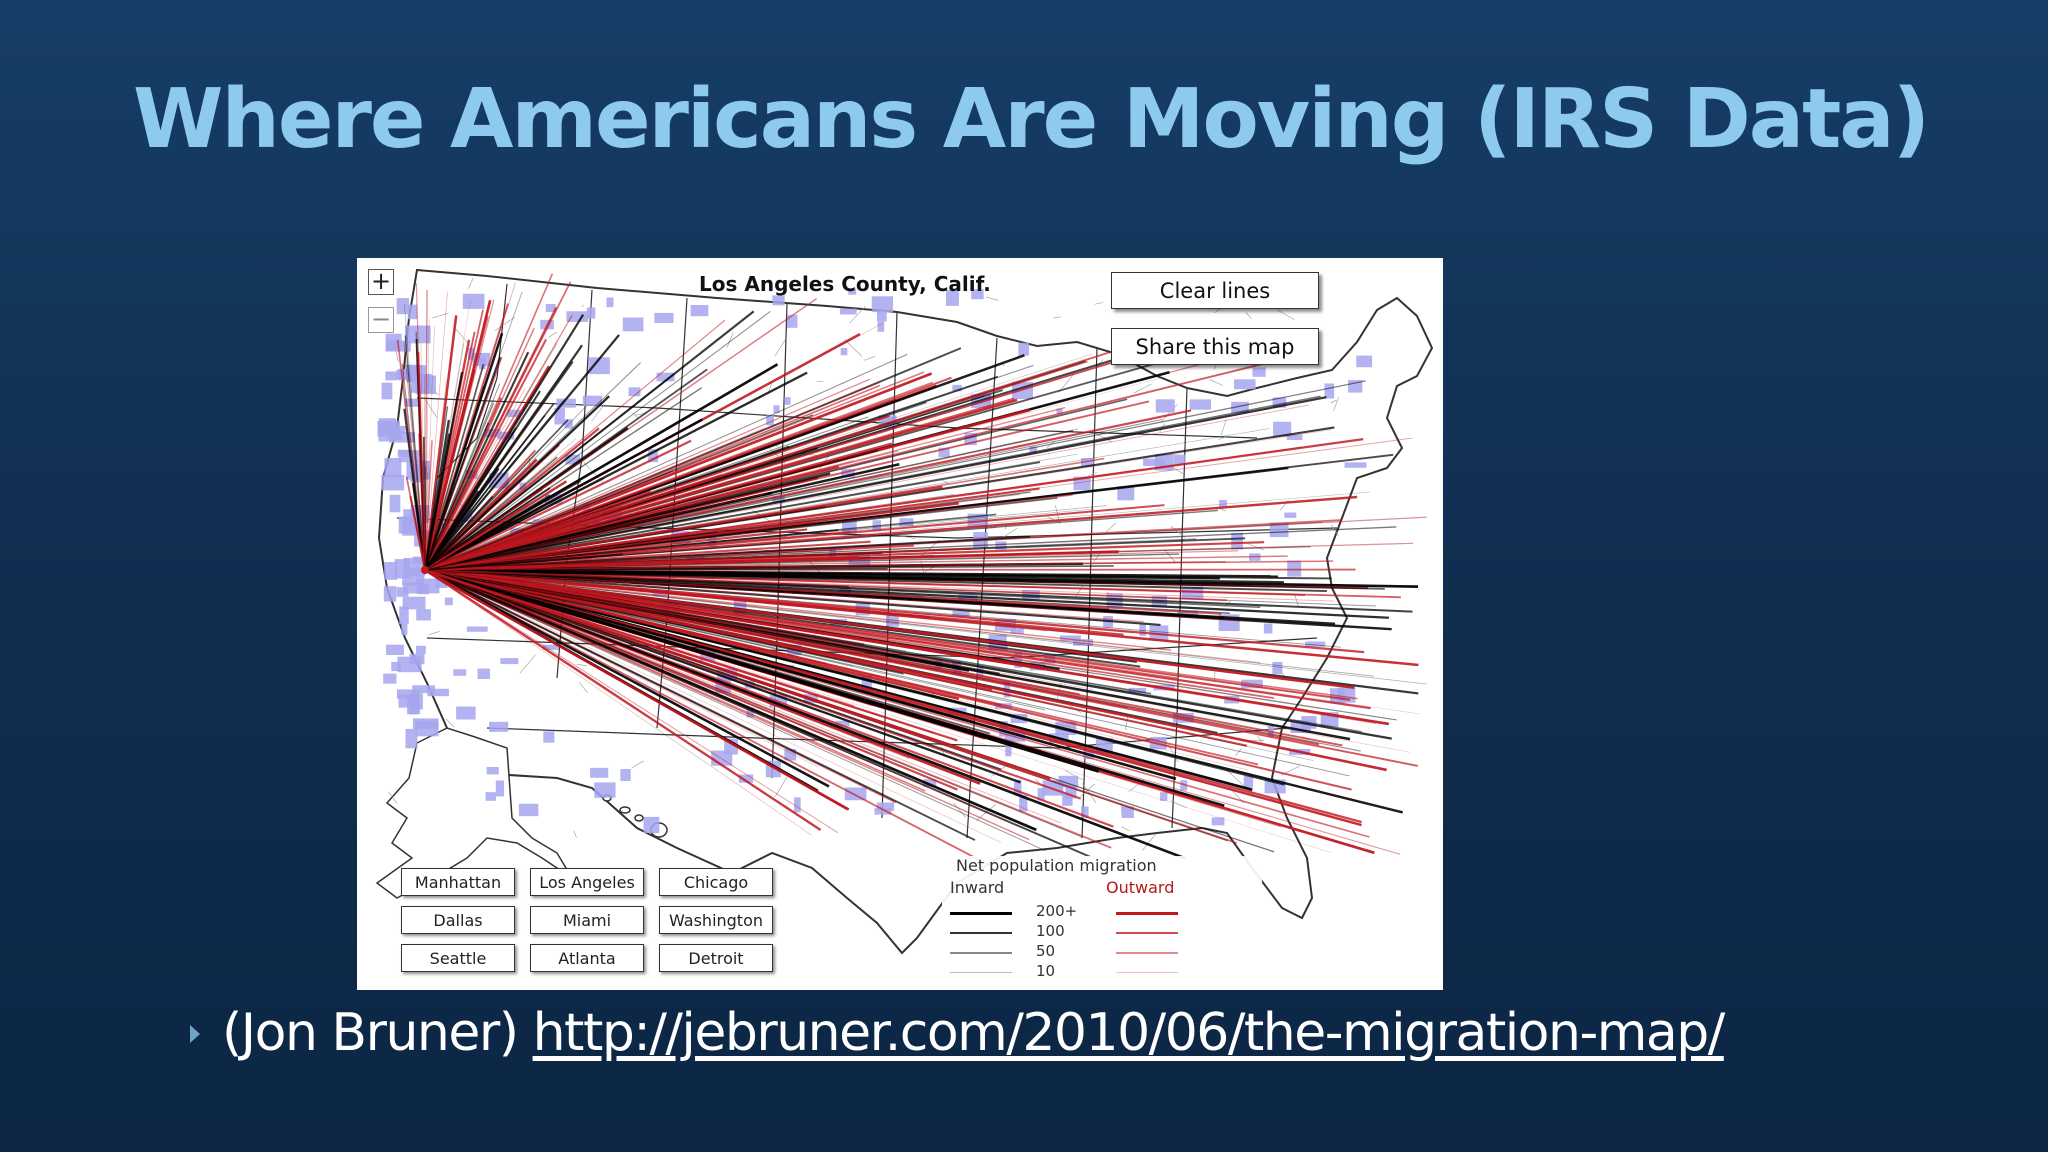 This screenshot has width=2048, height=1152. I want to click on city-button-atlanta: Atlanta, so click(587, 958).